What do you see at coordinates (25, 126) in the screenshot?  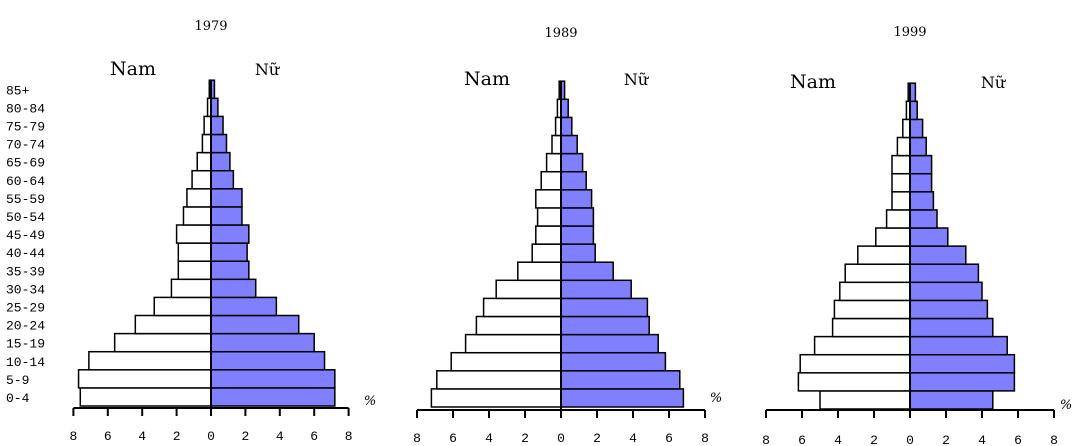 I see `age-group-label: 75-79` at bounding box center [25, 126].